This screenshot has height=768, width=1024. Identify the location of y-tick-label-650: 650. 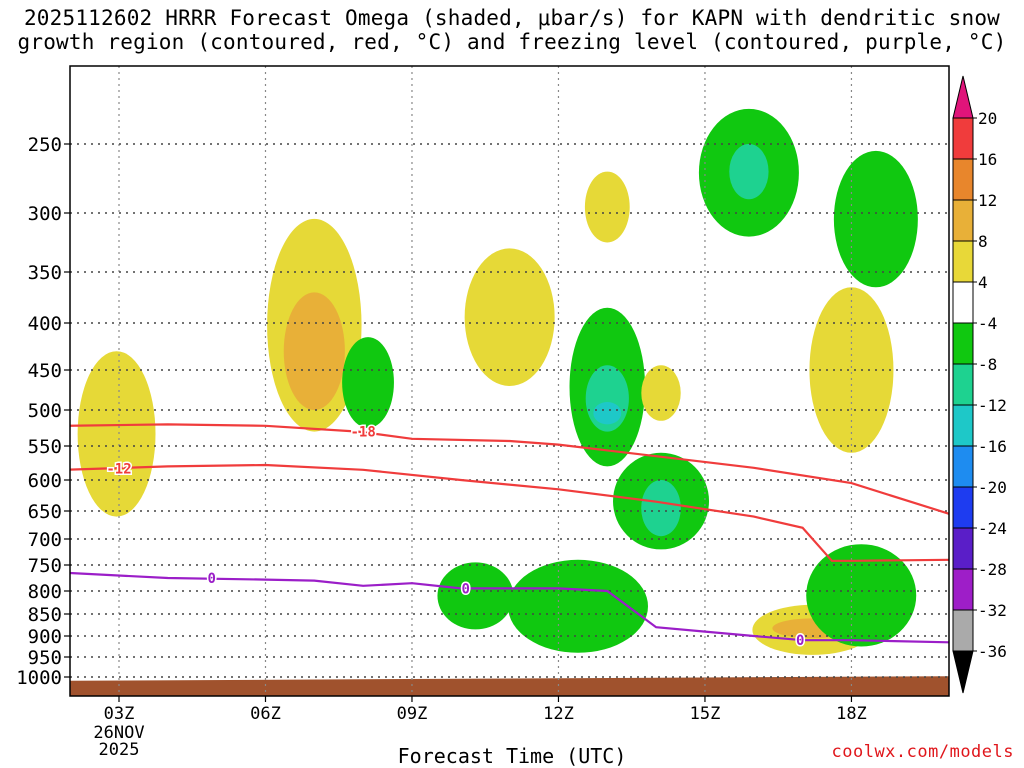
(45, 512).